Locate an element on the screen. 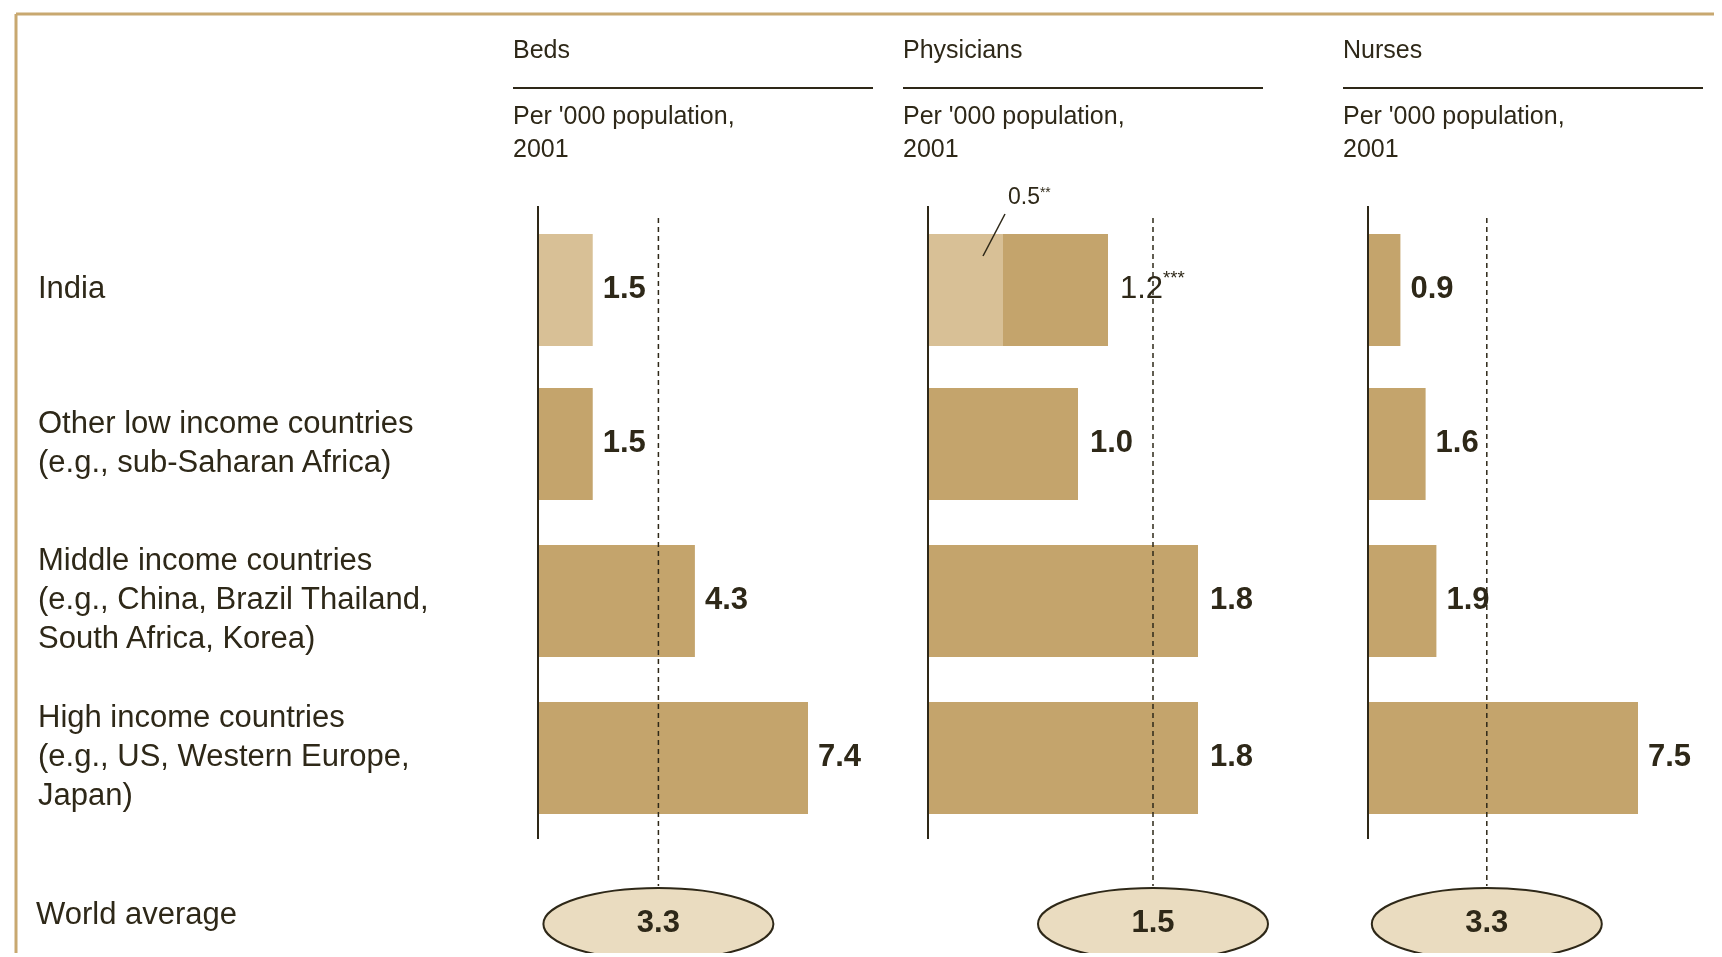 This screenshot has width=1722, height=957. y-tick-label: Middle income countries (e.g., China, Brazil Thailand, South Africa, Korea) is located at coordinates (233, 599).